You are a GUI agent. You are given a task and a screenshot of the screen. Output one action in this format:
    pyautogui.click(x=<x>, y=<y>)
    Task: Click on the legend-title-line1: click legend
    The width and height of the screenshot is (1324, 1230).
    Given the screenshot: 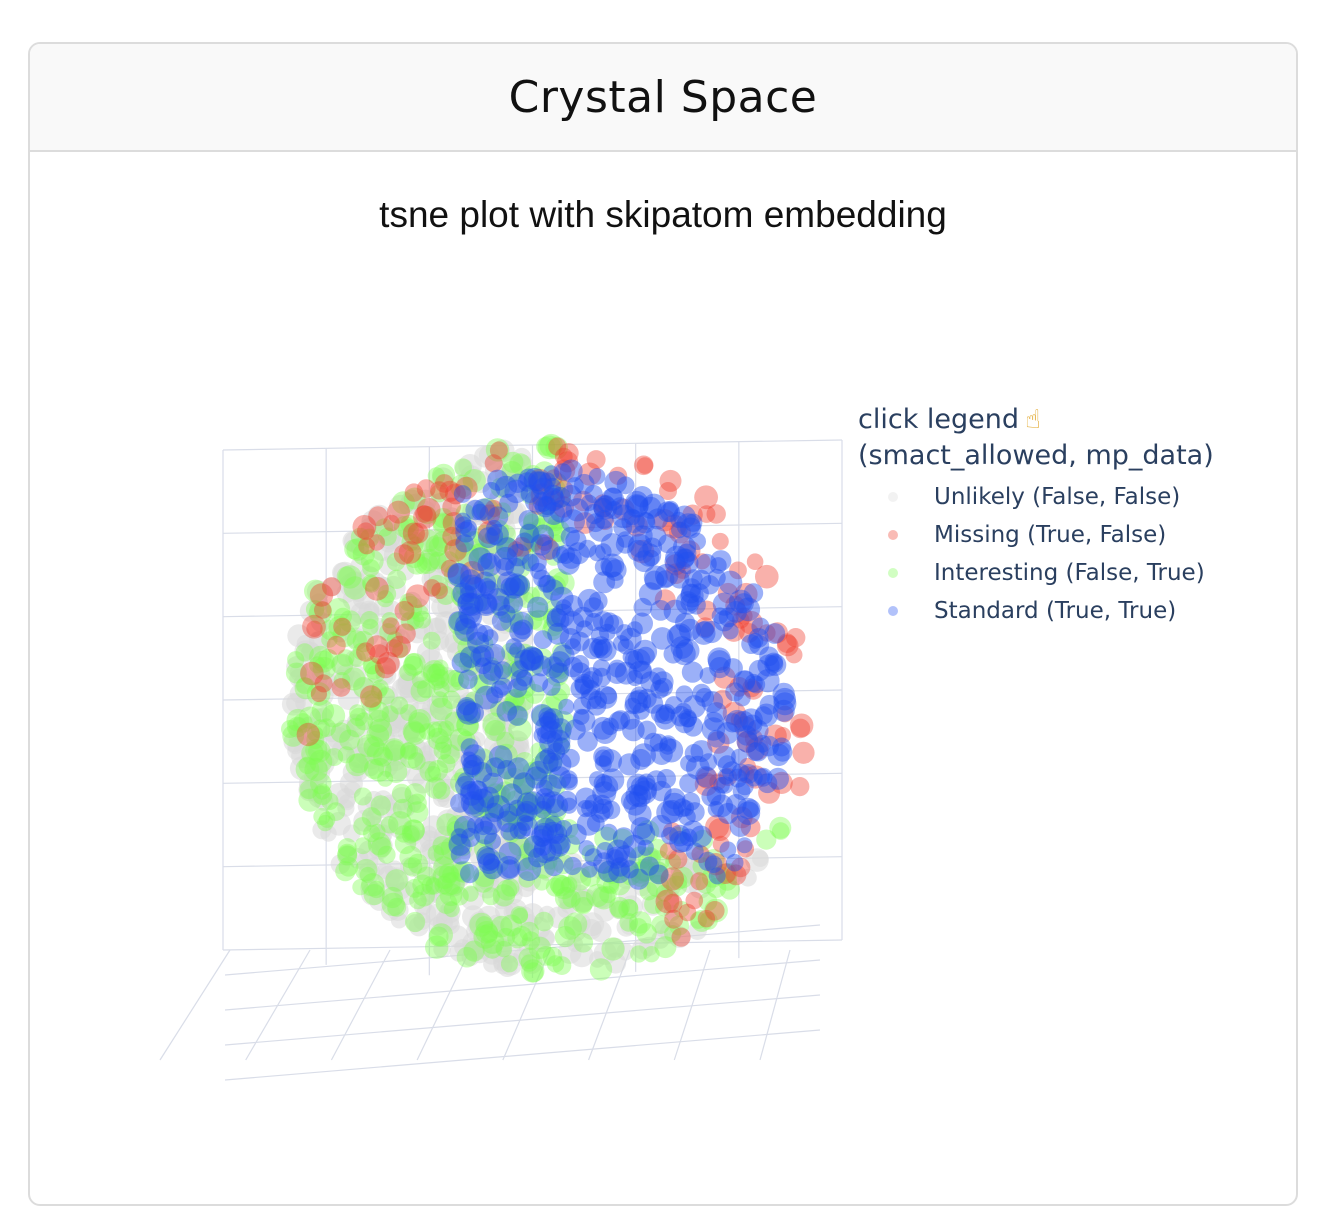 What is the action you would take?
    pyautogui.click(x=939, y=419)
    